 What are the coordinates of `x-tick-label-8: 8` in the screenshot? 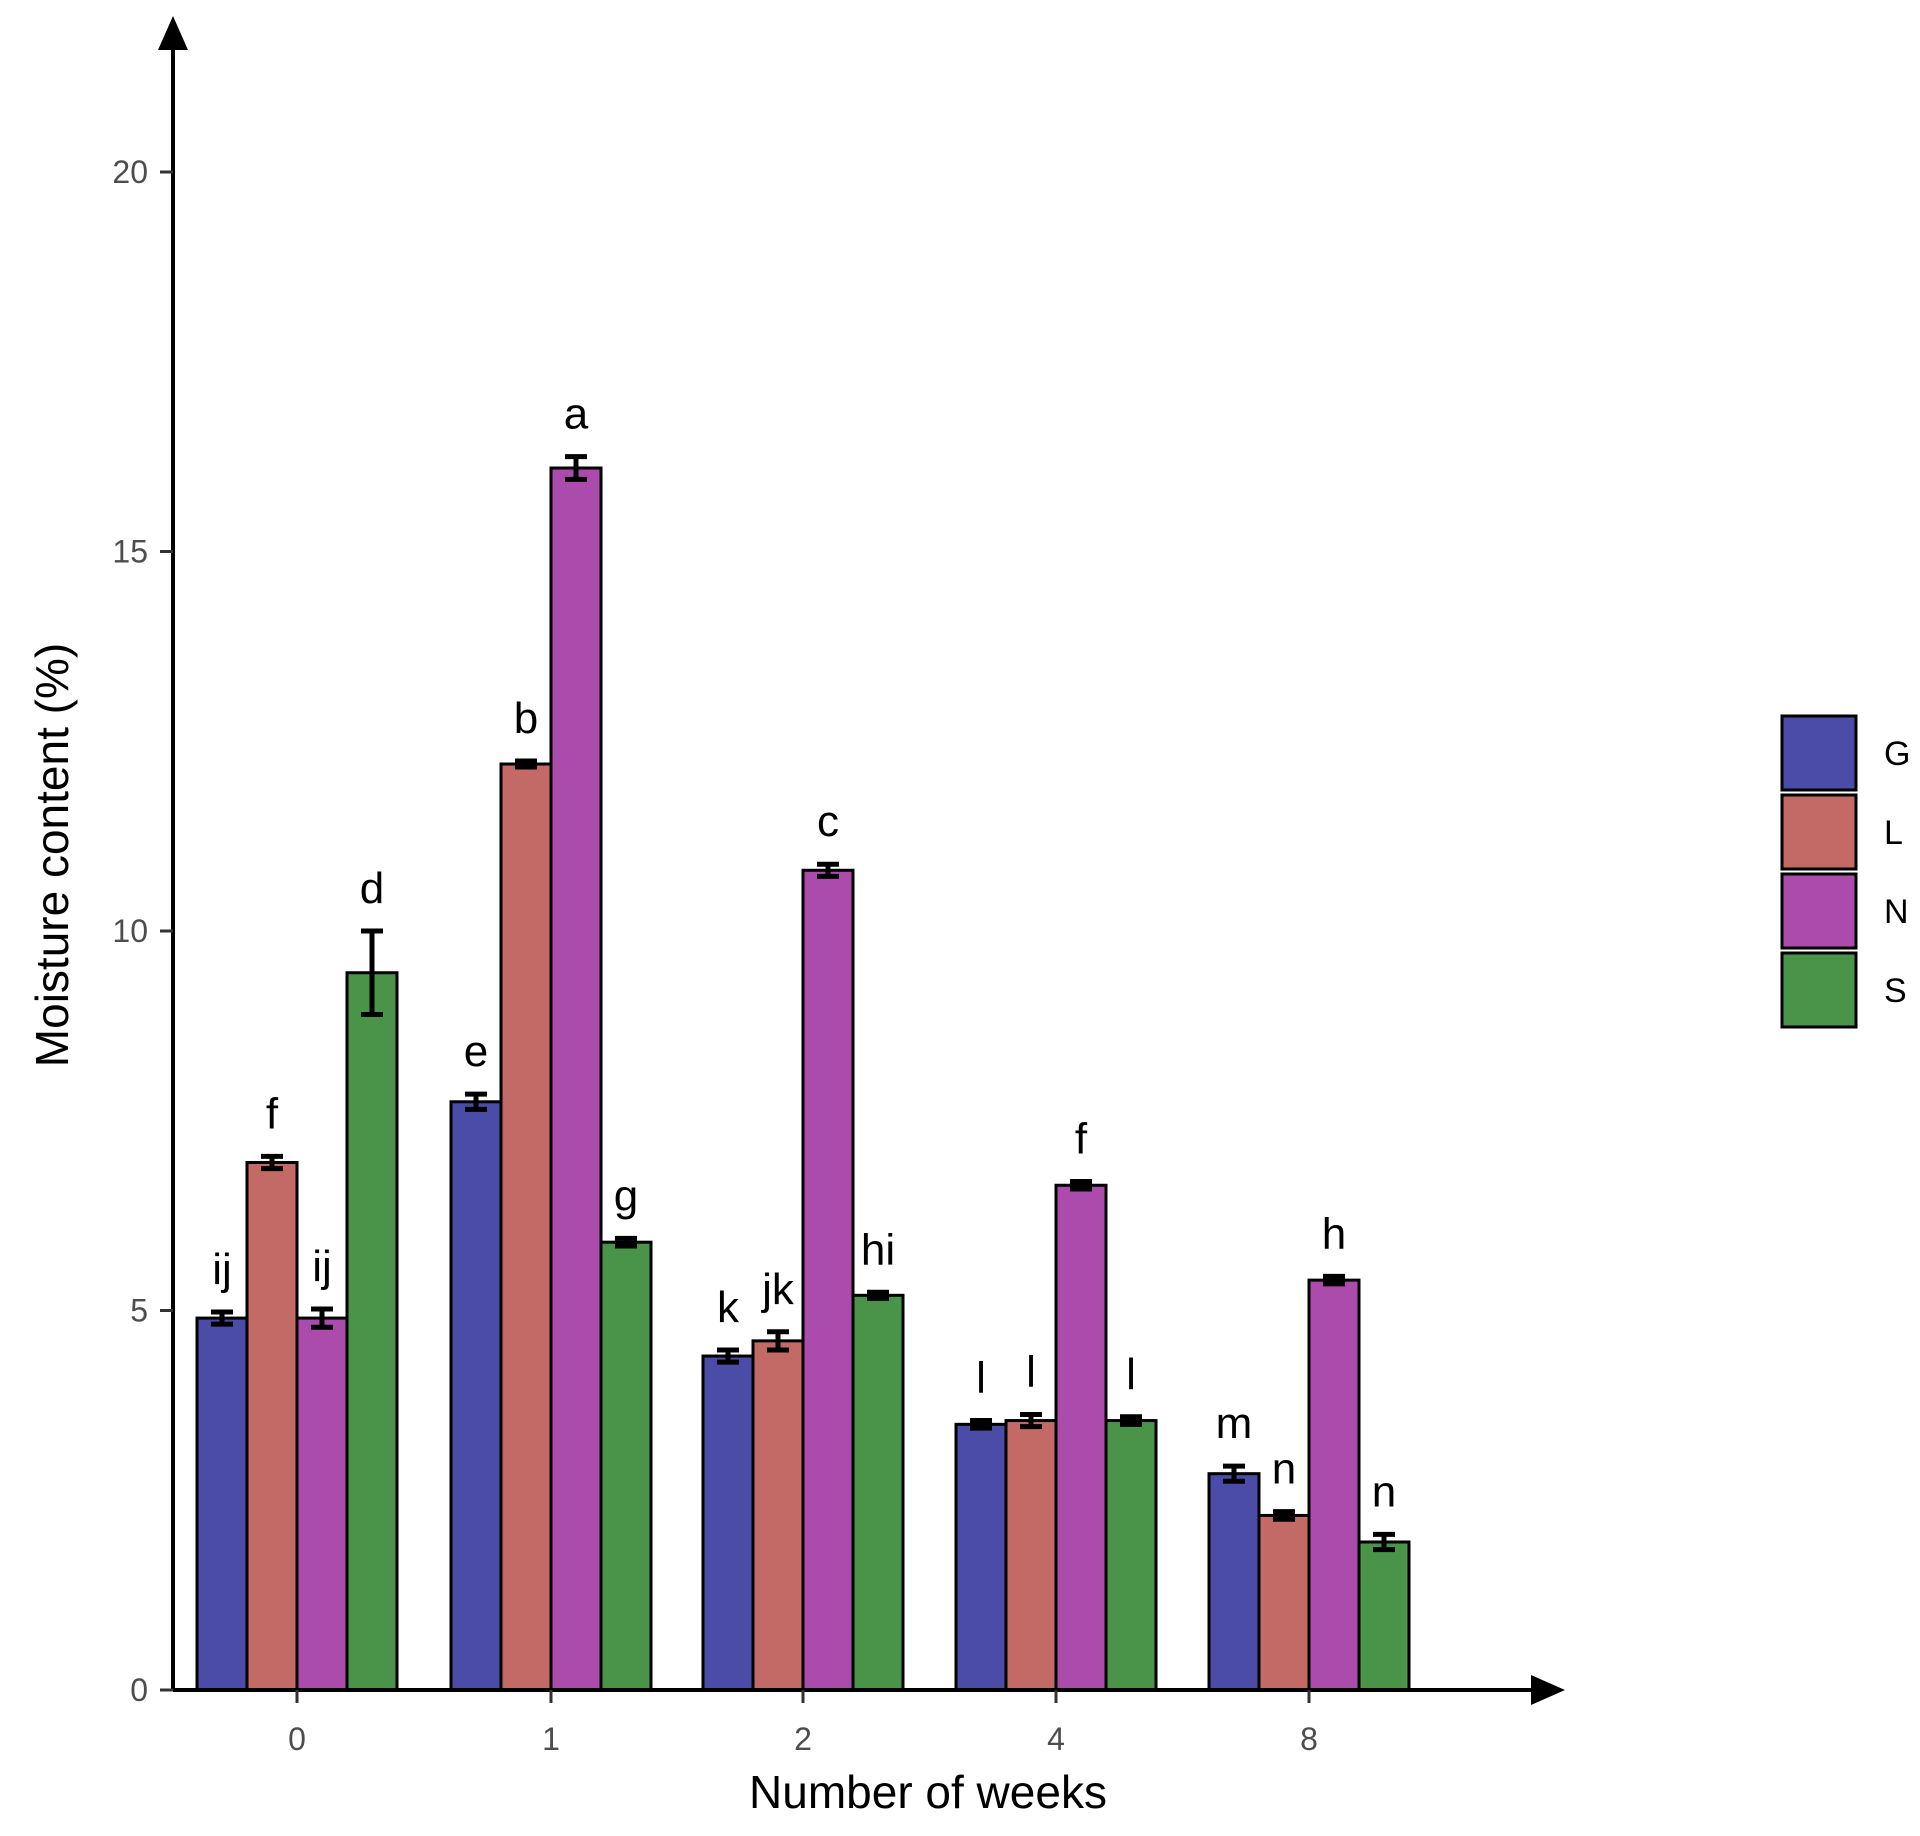 It's located at (1309, 1739).